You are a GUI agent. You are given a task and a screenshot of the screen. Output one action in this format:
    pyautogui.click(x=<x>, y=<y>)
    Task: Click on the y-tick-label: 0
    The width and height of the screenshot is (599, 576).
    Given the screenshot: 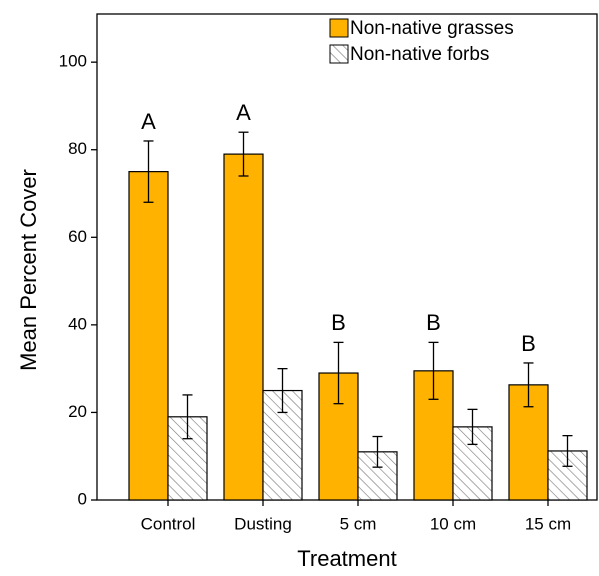 What is the action you would take?
    pyautogui.click(x=82, y=498)
    